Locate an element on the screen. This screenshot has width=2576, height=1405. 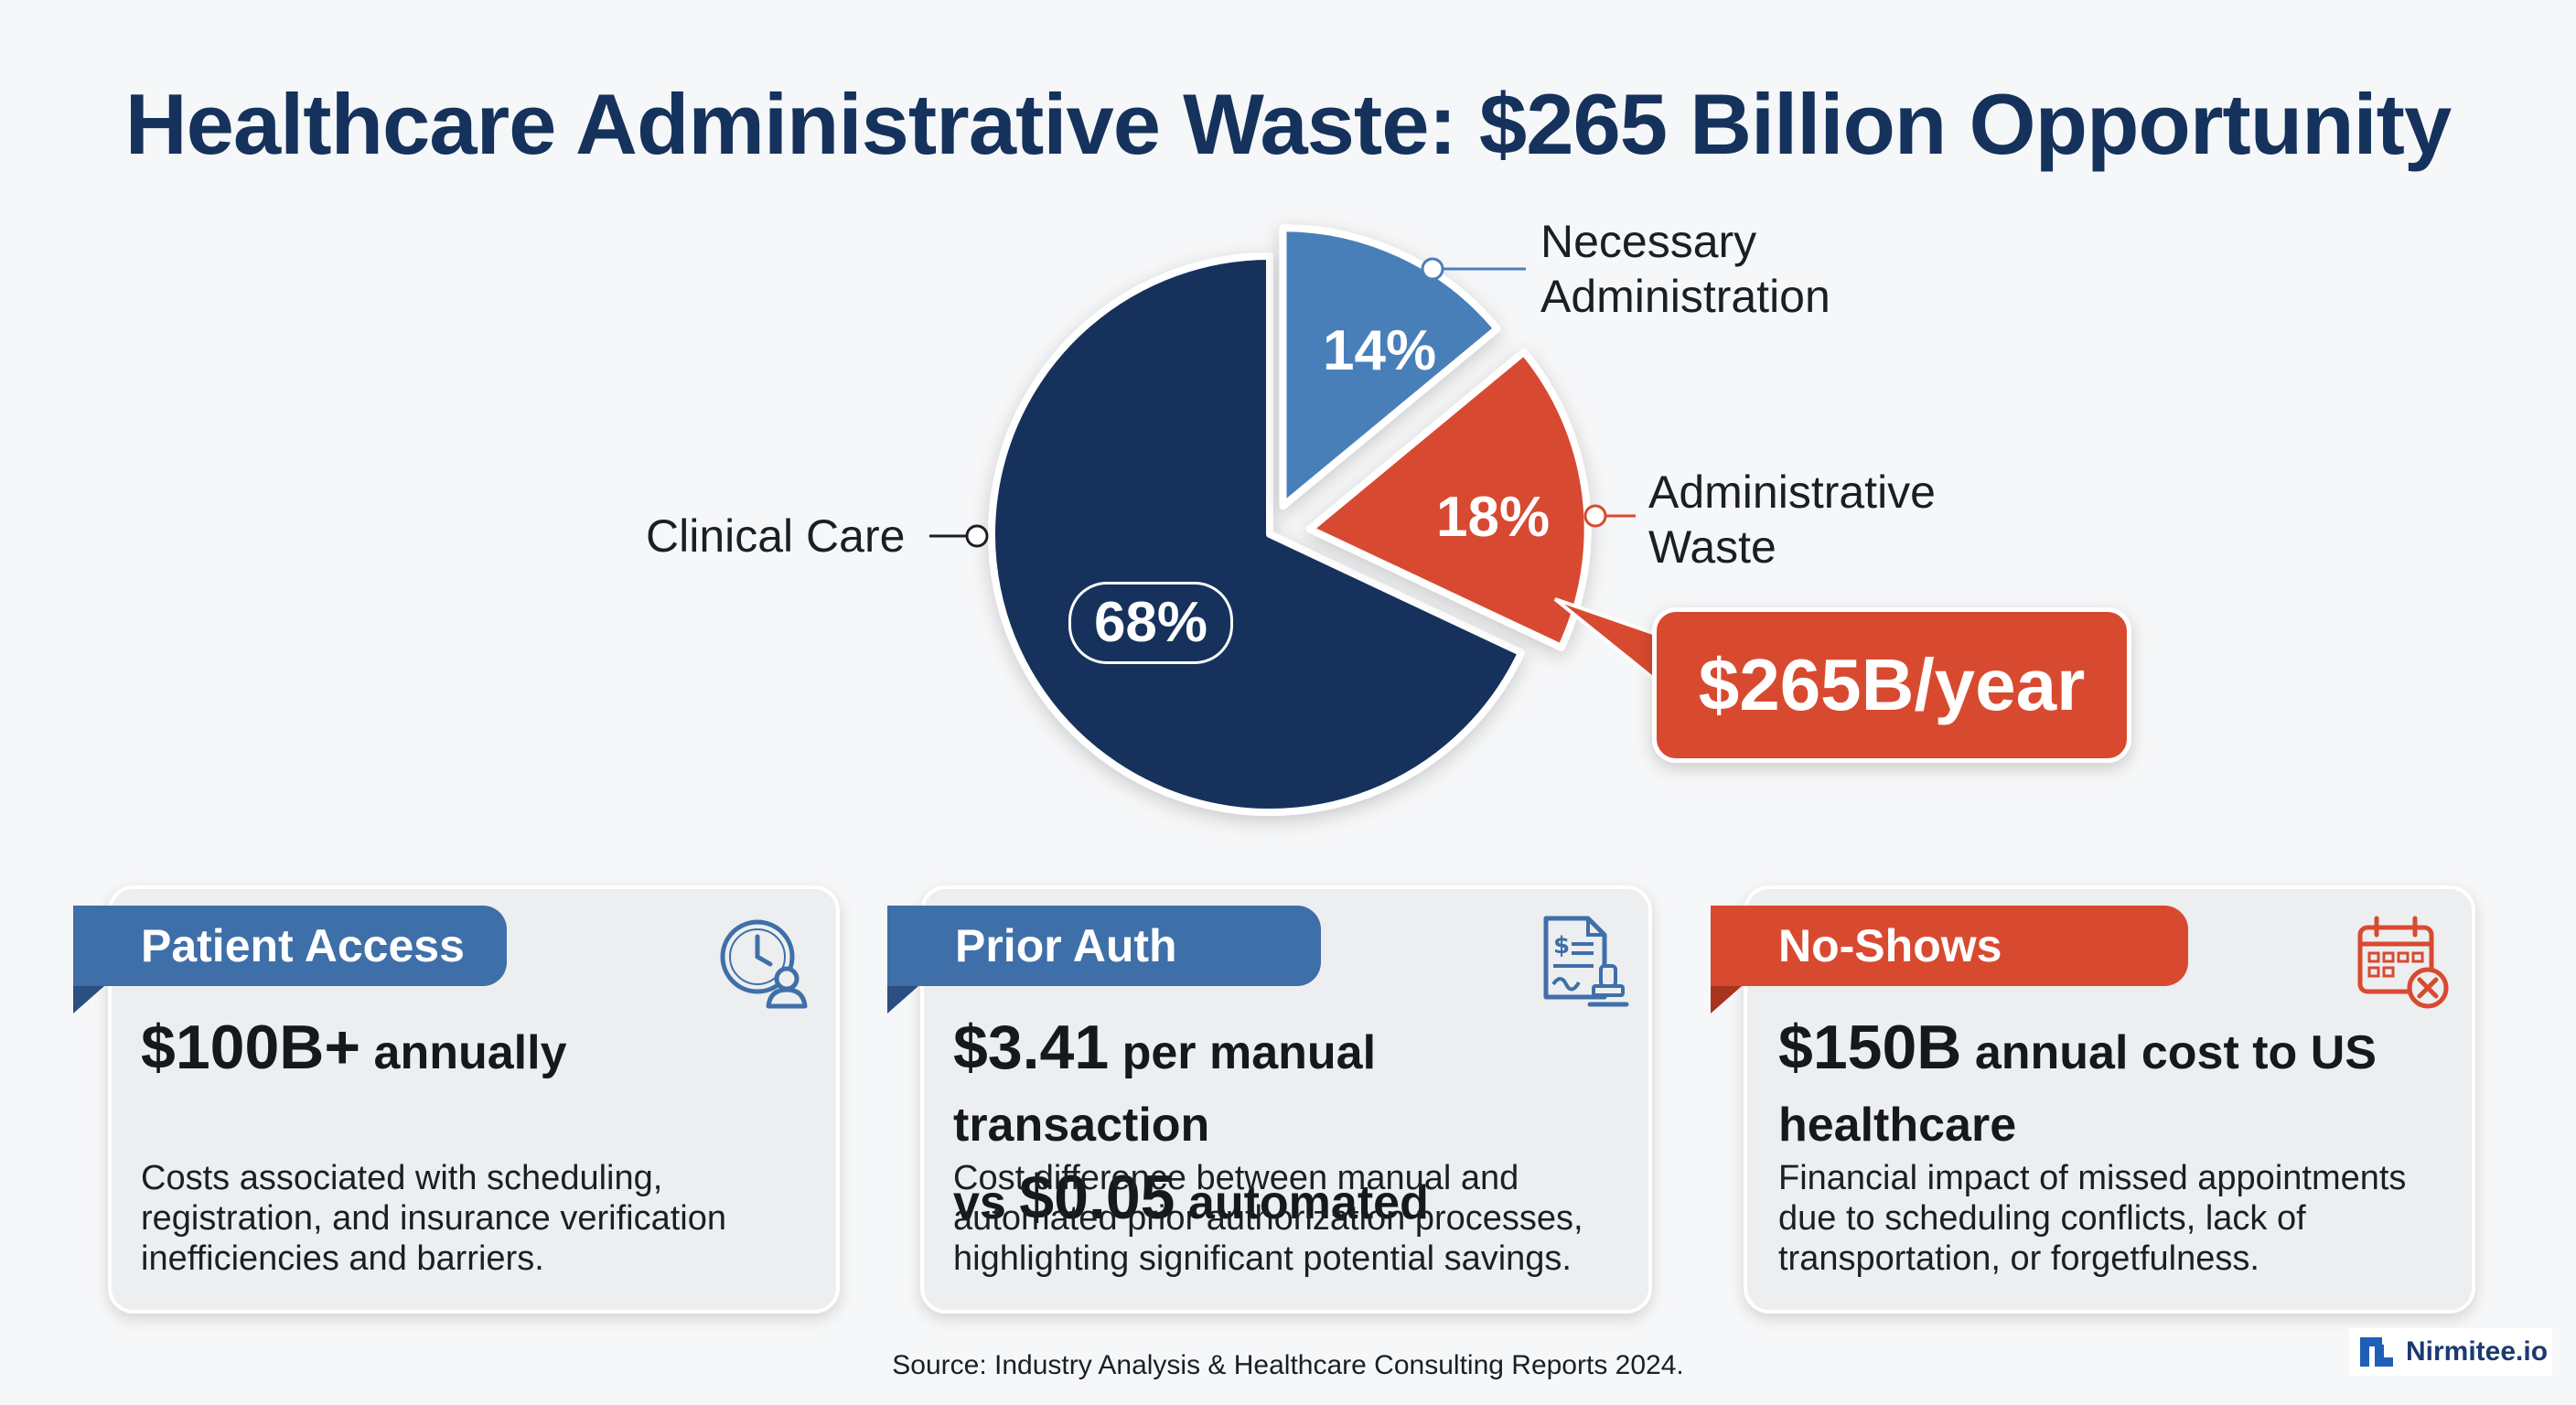
patient-access-amount: $100B+ is located at coordinates (251, 1047).